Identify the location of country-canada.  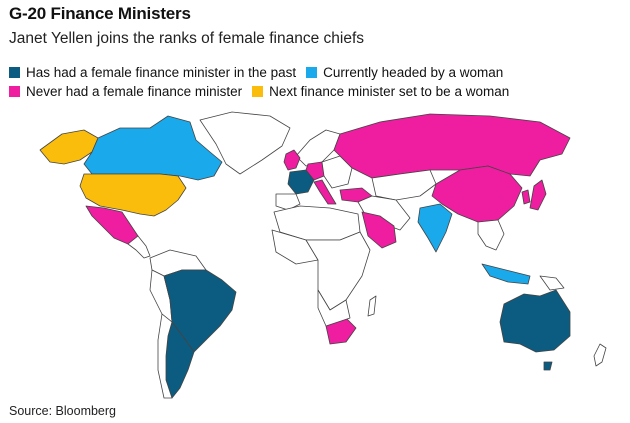
(153, 148).